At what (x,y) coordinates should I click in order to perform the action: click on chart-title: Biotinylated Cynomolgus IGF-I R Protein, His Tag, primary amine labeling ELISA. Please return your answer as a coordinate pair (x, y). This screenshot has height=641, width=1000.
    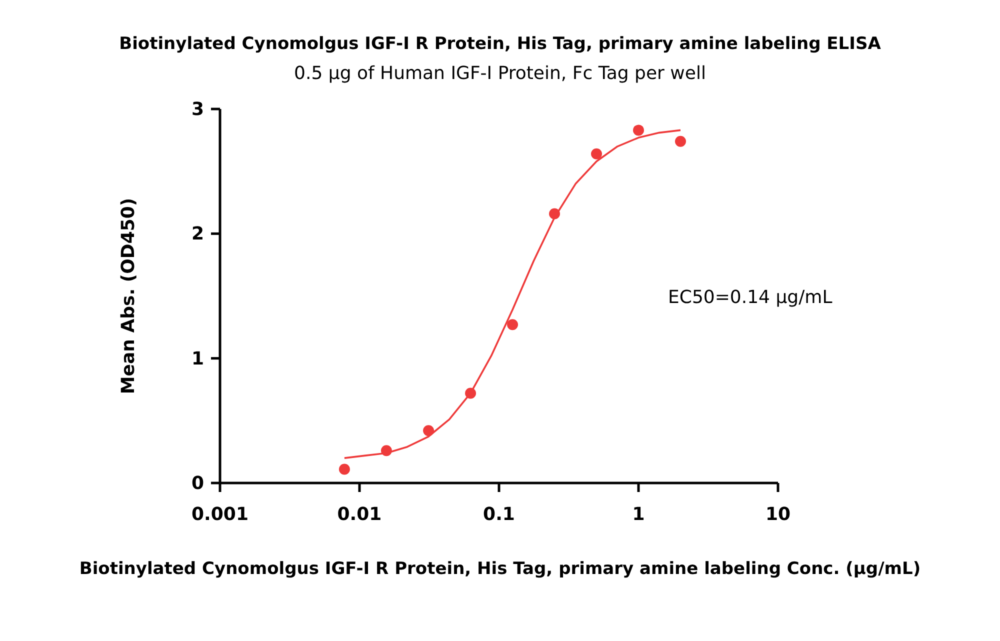
    Looking at the image, I should click on (500, 44).